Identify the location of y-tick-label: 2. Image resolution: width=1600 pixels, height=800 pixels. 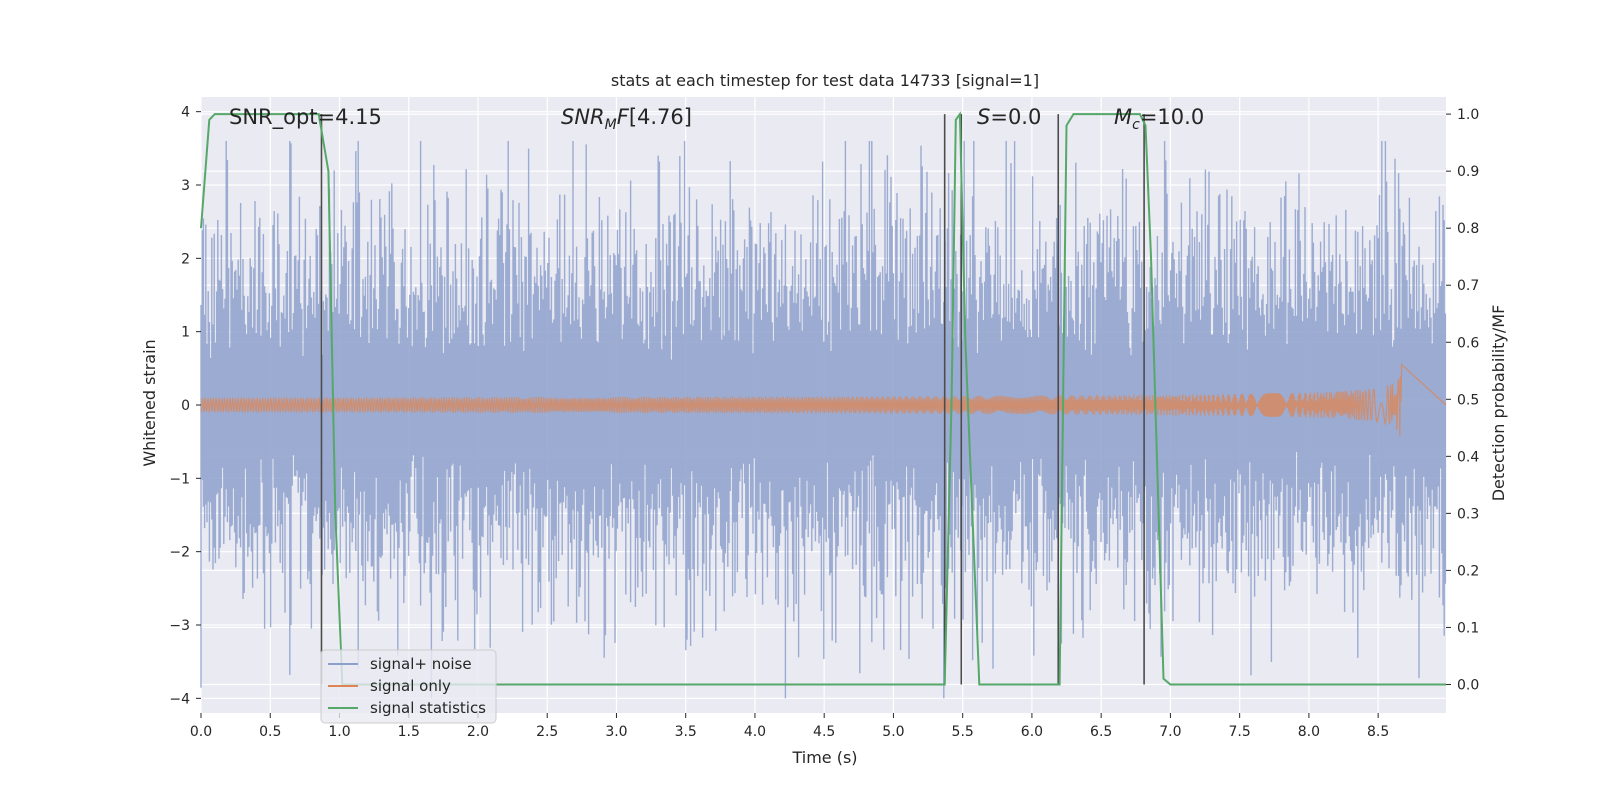
(185, 259).